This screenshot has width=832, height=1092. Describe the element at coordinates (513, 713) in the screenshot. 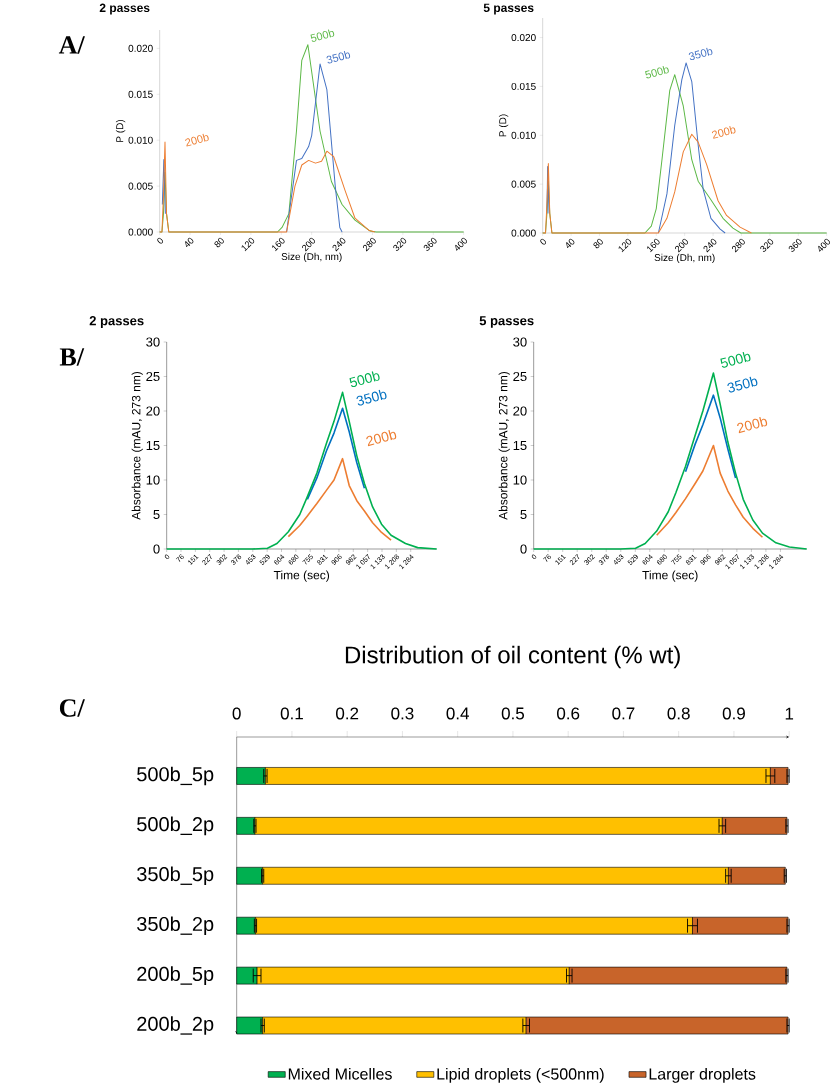

I see `x-tick-label: 0.5` at that location.